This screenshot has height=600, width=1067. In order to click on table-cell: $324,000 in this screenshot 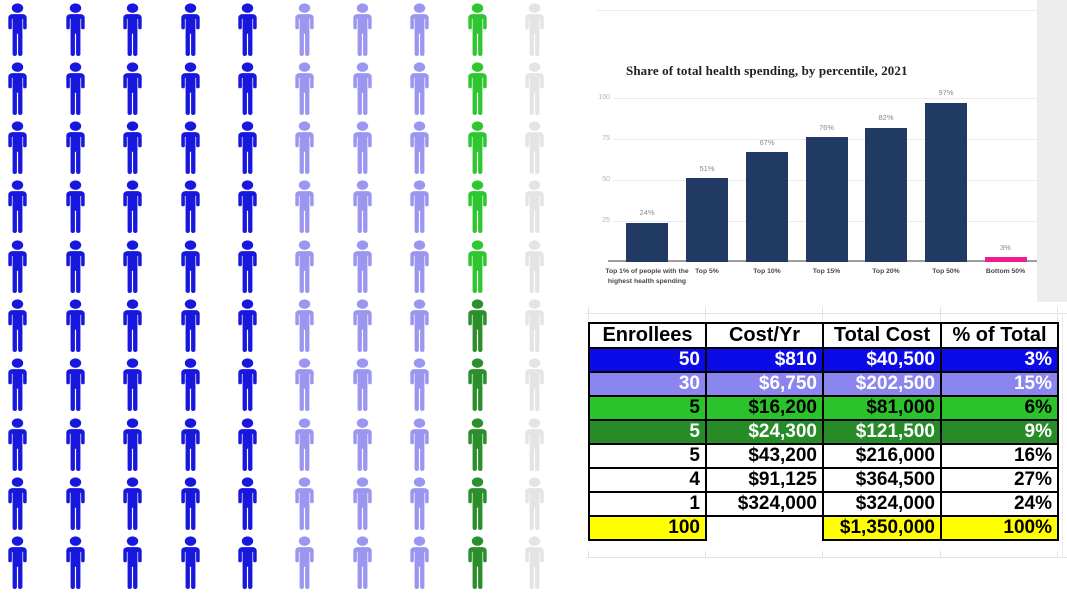, I will do `click(764, 504)`.